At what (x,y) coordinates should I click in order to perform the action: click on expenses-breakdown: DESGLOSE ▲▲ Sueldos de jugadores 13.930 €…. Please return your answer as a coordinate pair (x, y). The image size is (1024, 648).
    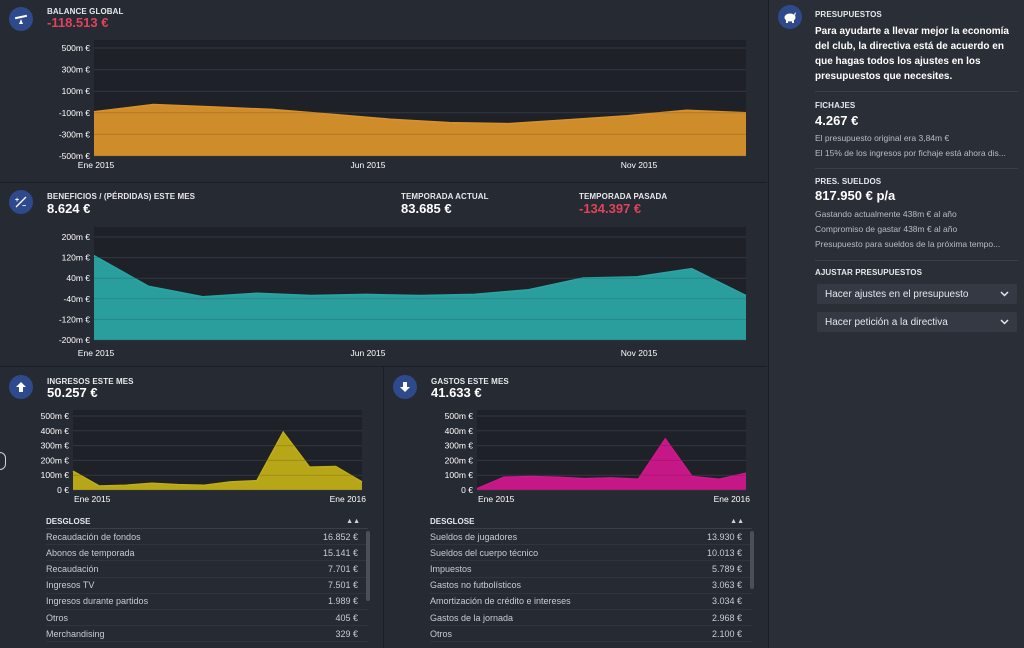
    Looking at the image, I should click on (592, 579).